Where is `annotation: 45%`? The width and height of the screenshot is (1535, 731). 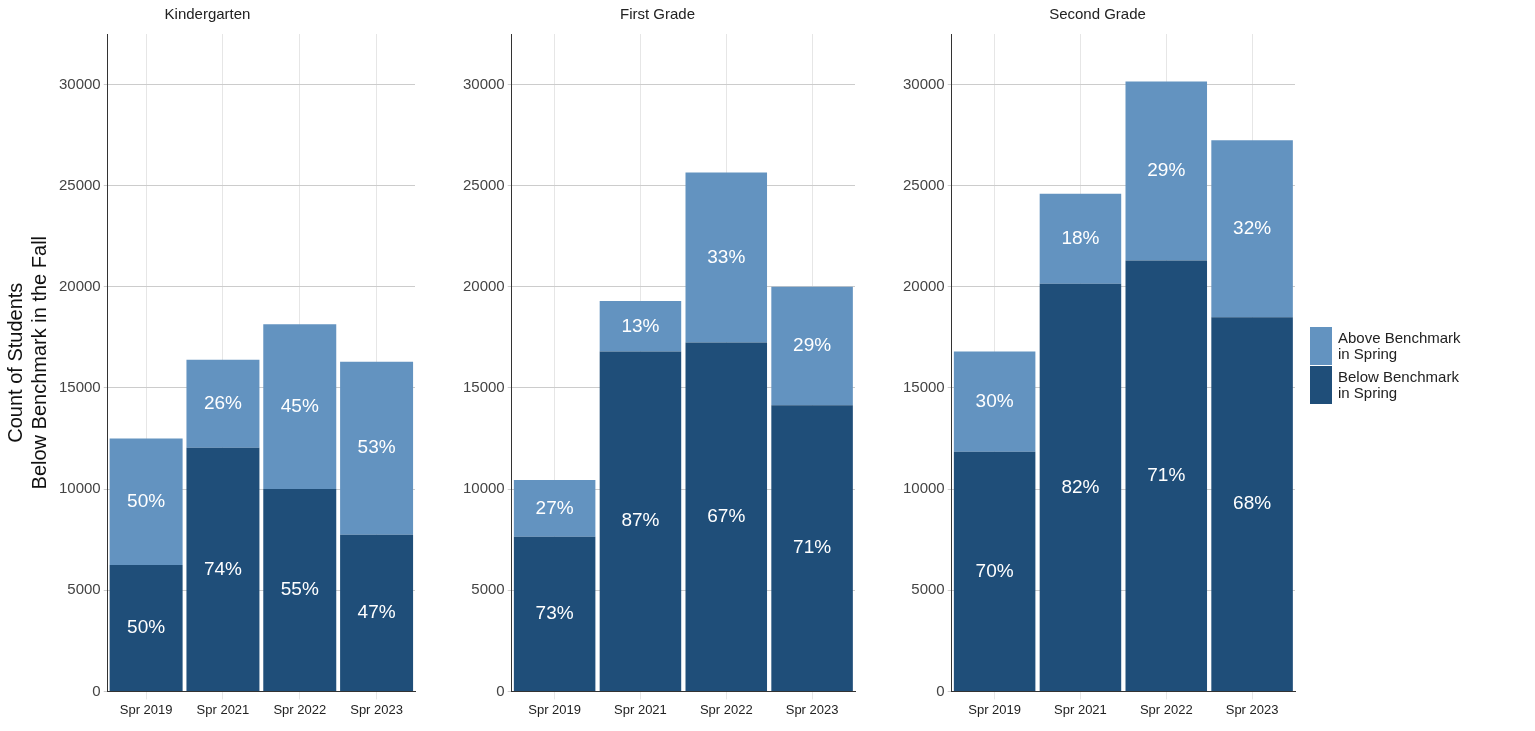
annotation: 45% is located at coordinates (299, 405).